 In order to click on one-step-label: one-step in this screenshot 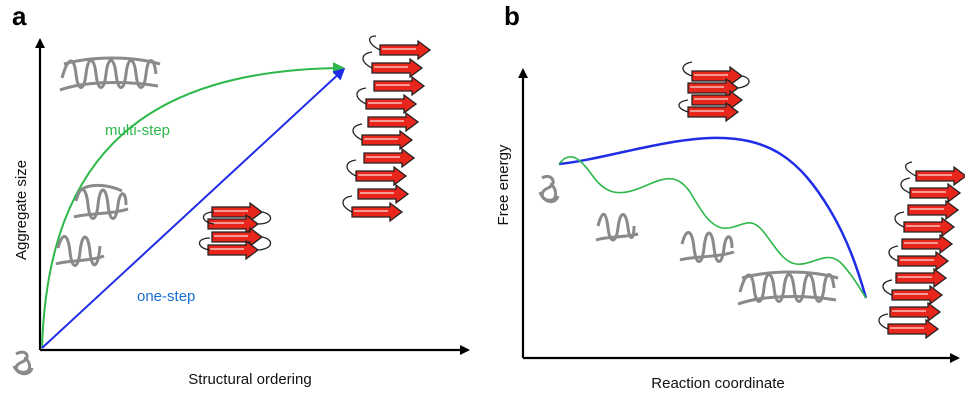, I will do `click(166, 296)`.